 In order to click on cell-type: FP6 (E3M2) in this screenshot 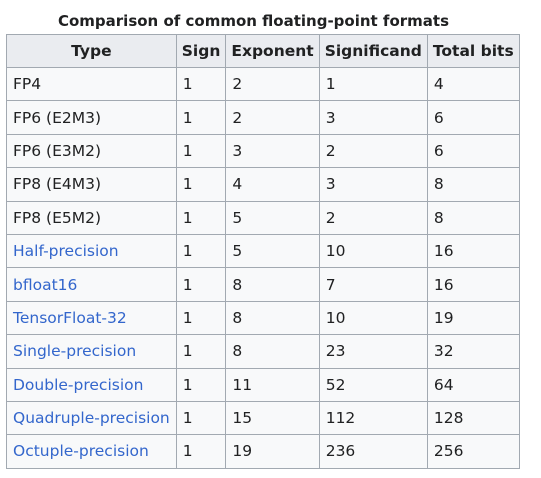, I will do `click(91, 151)`.